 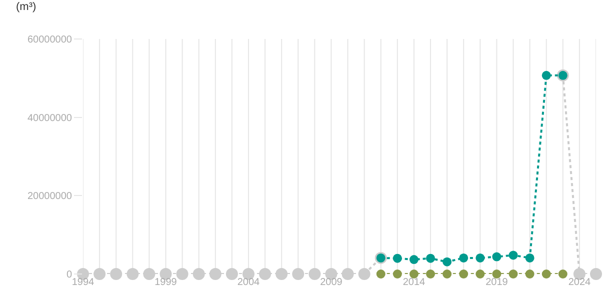 What do you see at coordinates (414, 282) in the screenshot?
I see `x-tick-label: 2014` at bounding box center [414, 282].